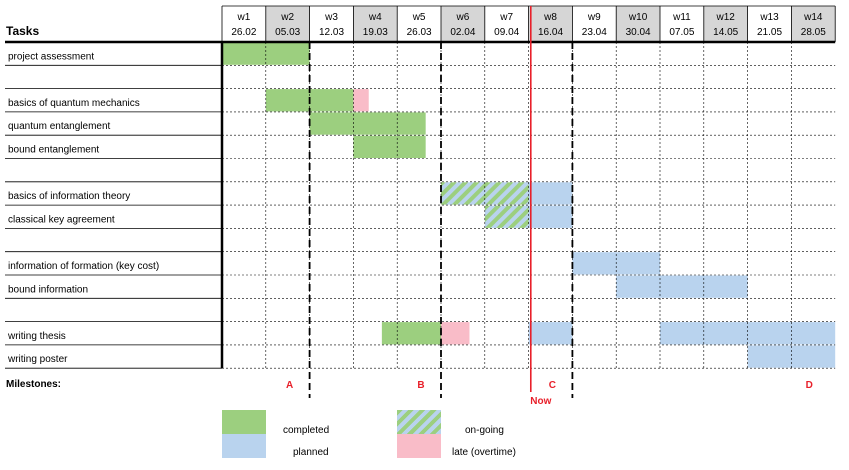  I want to click on week-label-w14: w14, so click(813, 17).